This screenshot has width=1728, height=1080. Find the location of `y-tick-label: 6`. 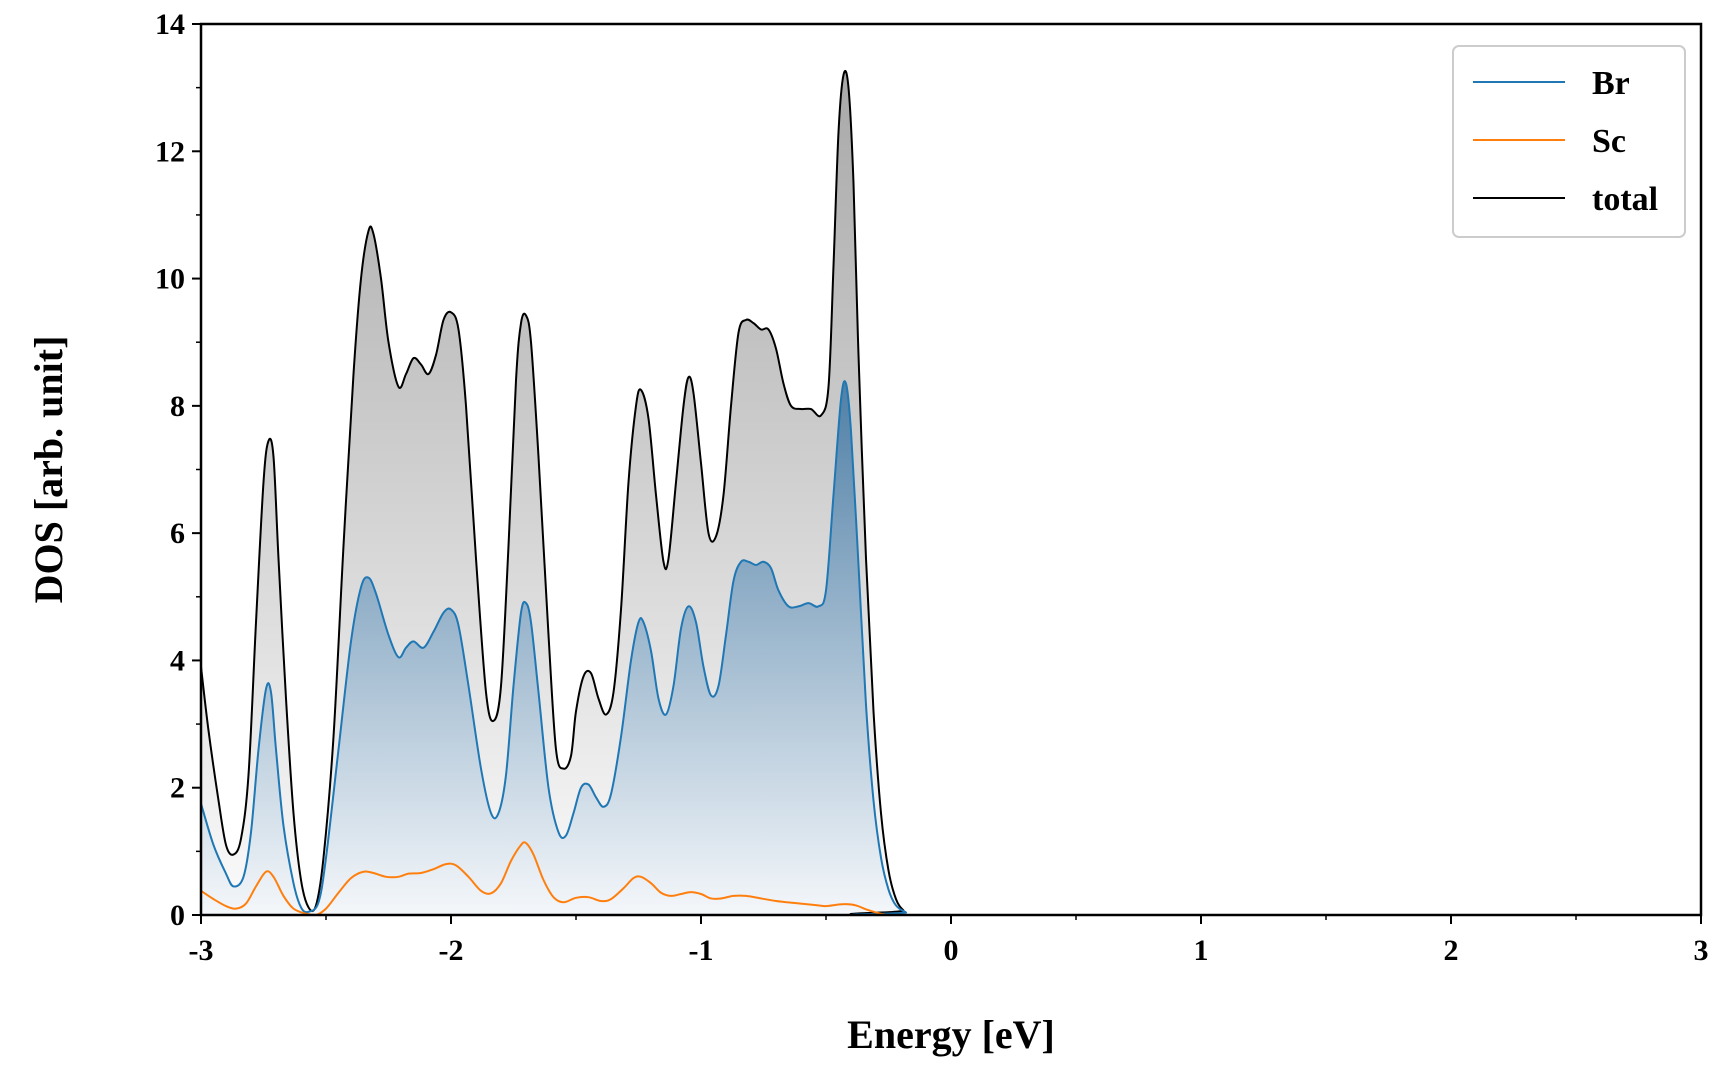

y-tick-label: 6 is located at coordinates (177, 533).